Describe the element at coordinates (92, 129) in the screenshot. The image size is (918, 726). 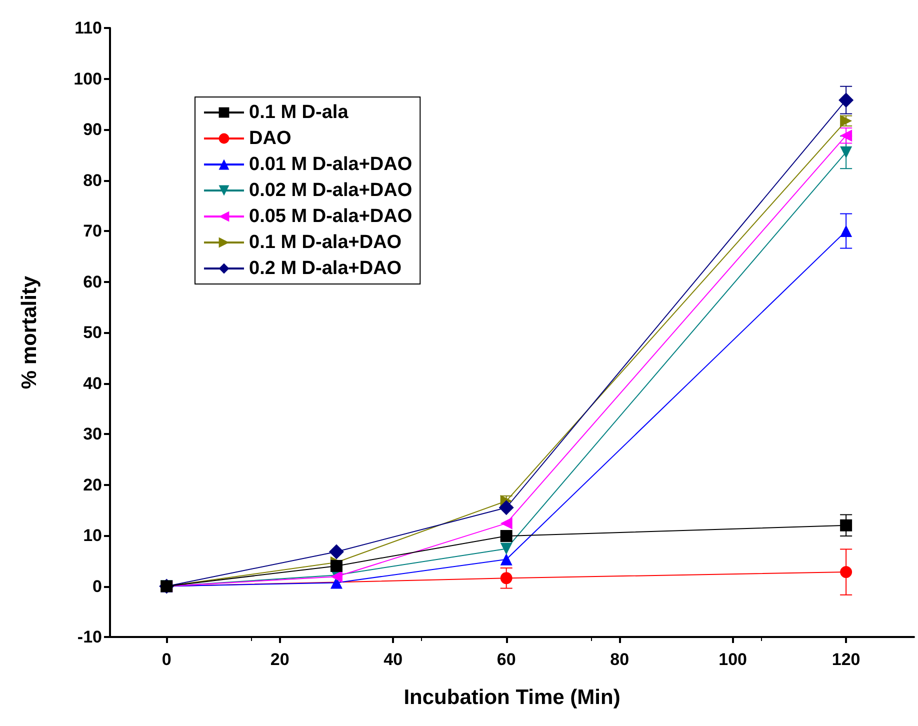
I see `y-tick-label: 90` at that location.